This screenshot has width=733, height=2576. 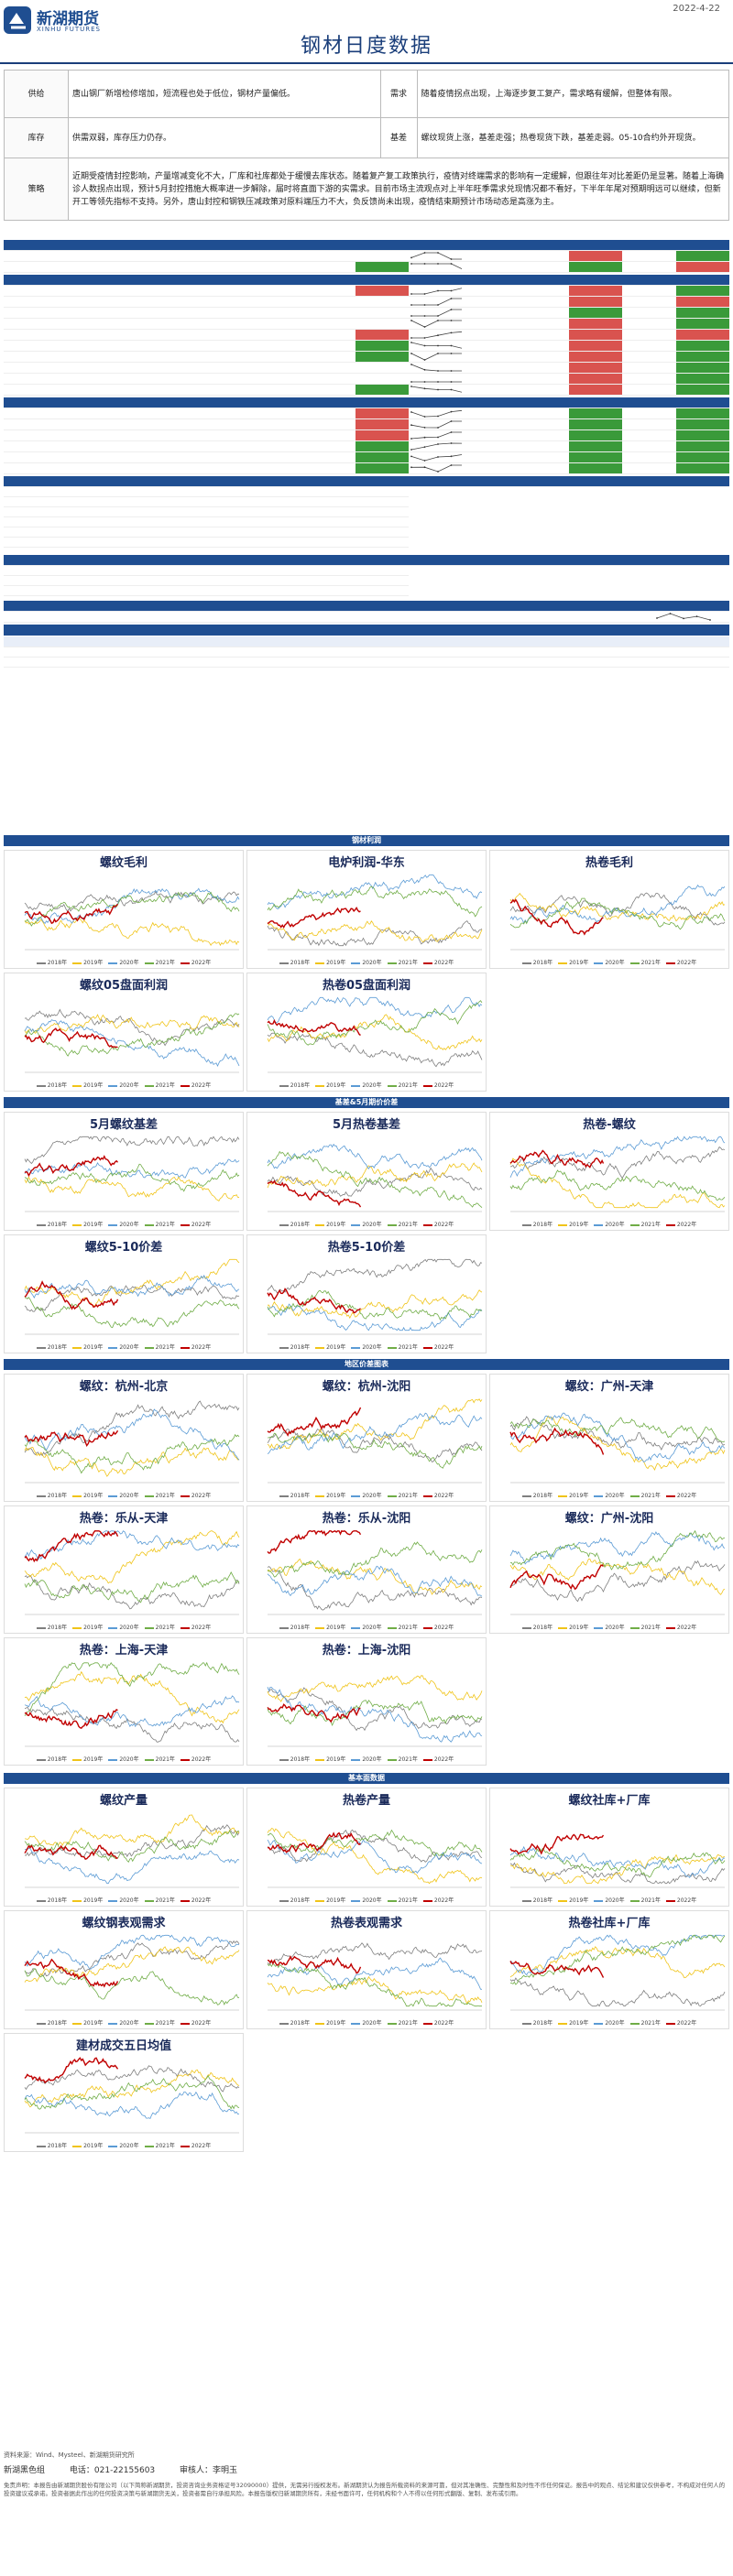 I want to click on chart-plot, so click(x=617, y=917).